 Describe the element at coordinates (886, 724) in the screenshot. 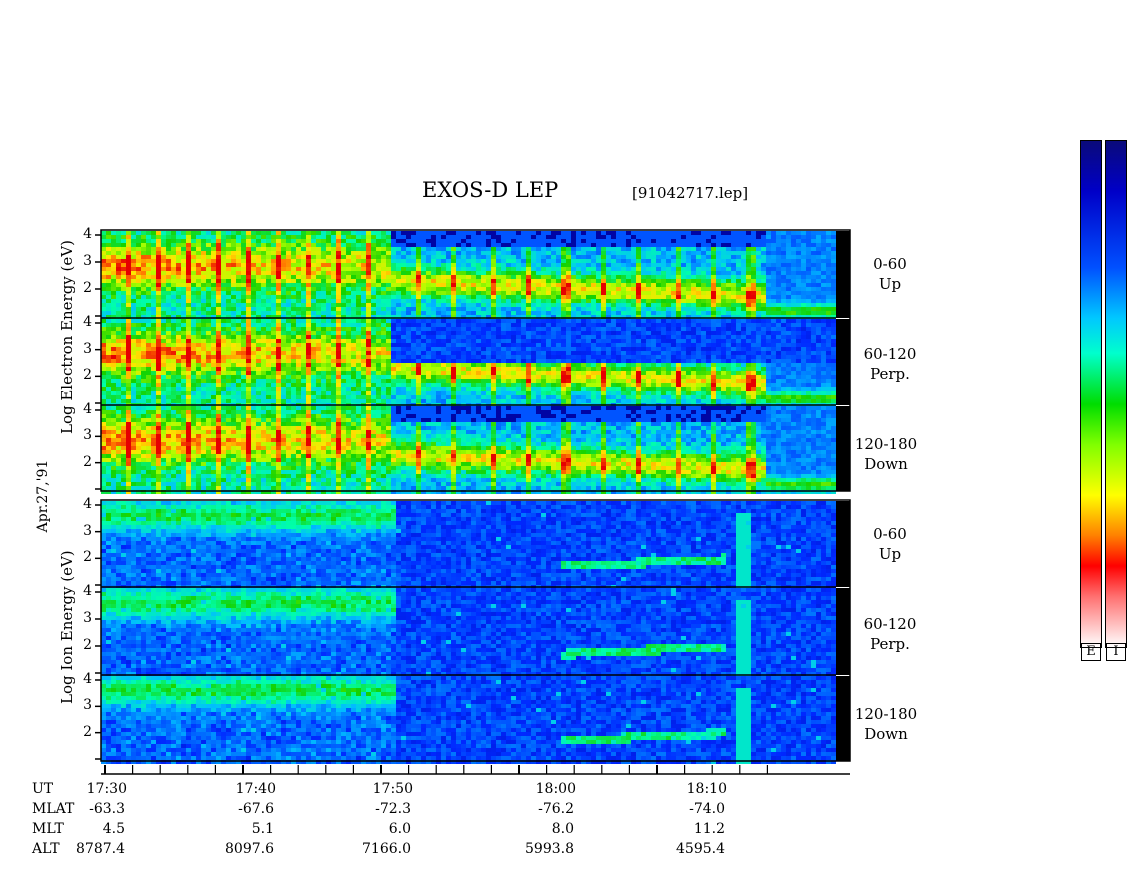

I see `ion-panel-3-label: 120-180 Down` at that location.